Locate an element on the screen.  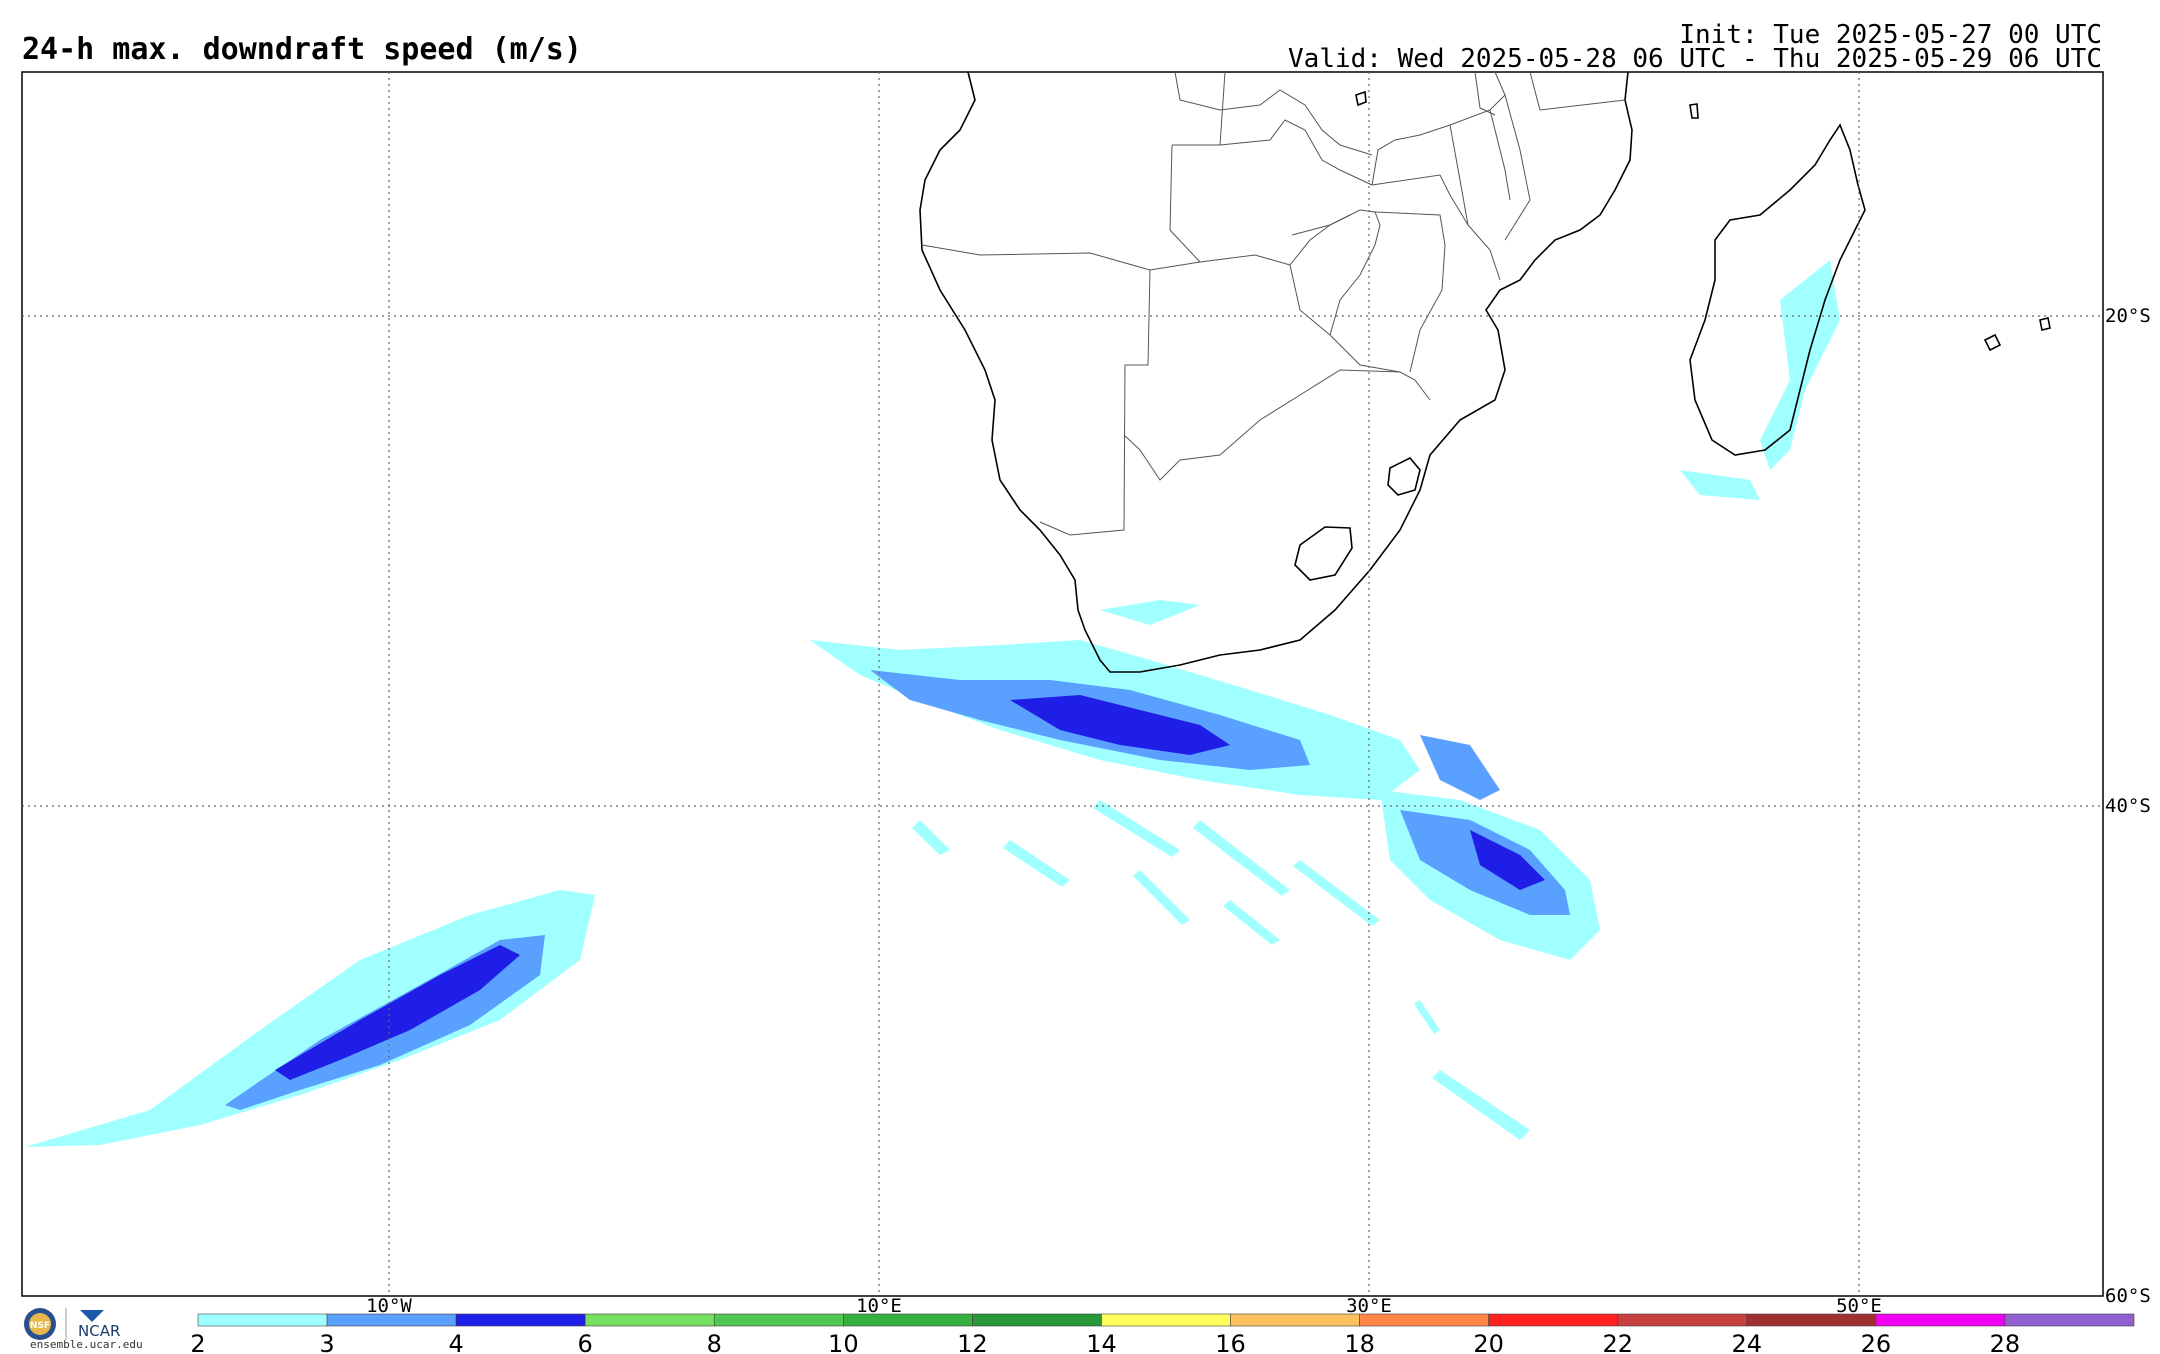
colorbar-tick-label: 14 is located at coordinates (1101, 1342).